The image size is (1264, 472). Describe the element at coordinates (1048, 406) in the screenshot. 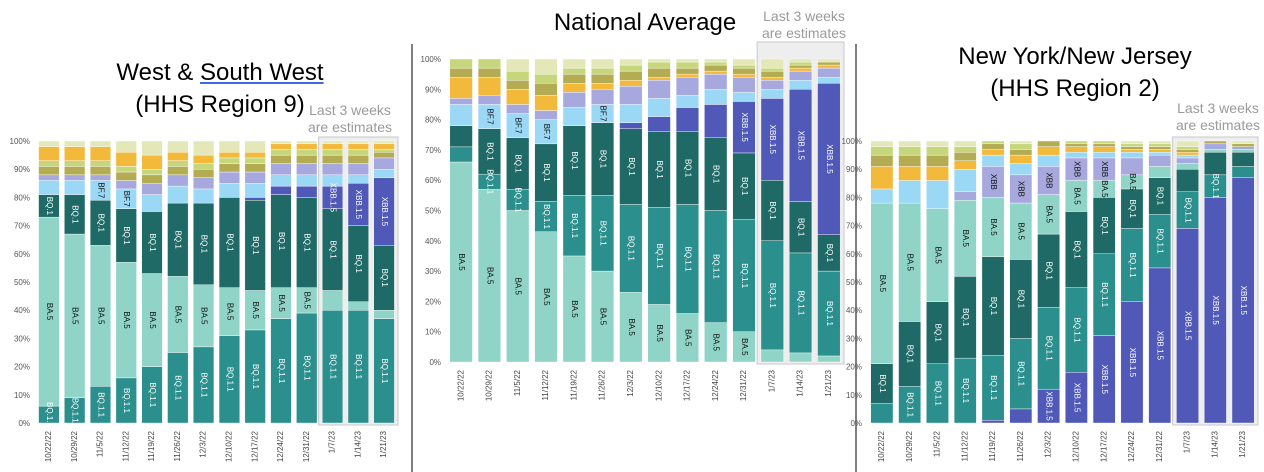

I see `bar-data-label: XBB.1.5` at that location.